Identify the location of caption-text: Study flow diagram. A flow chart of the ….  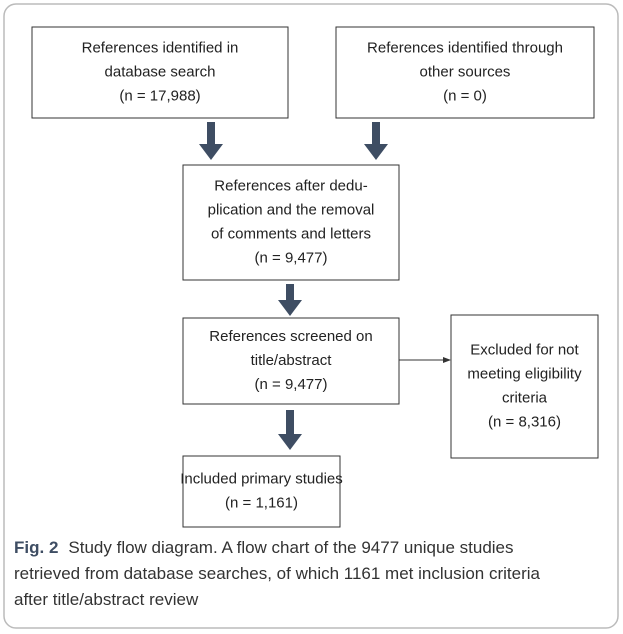
(290, 547).